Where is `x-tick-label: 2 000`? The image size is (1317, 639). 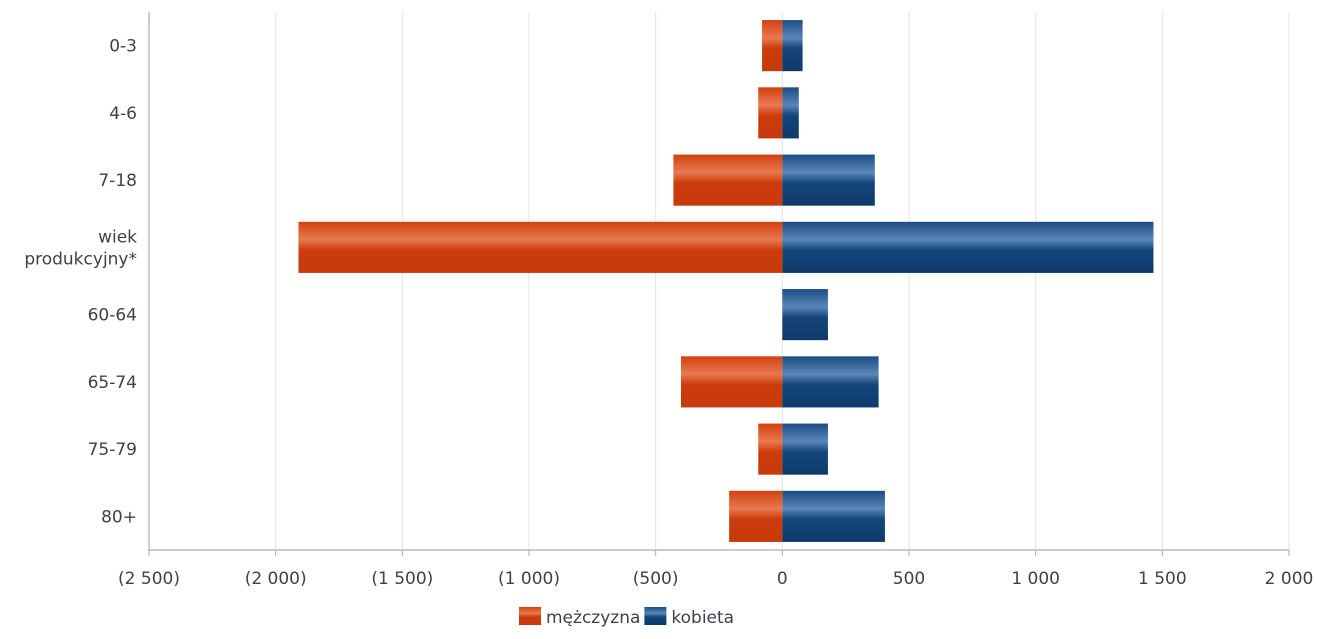
x-tick-label: 2 000 is located at coordinates (1289, 579).